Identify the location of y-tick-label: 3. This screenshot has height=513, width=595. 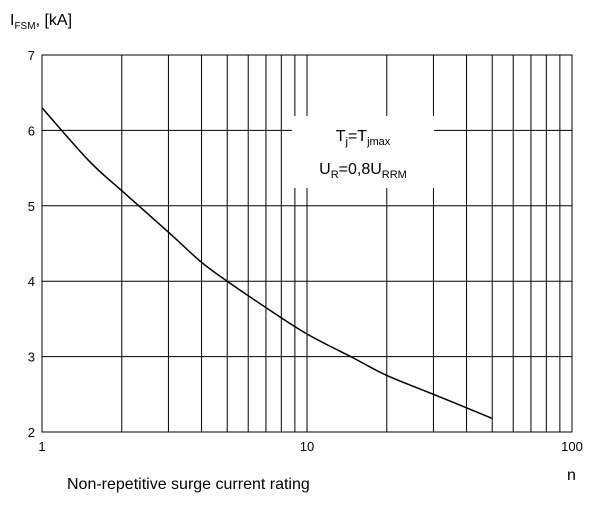
(31, 357).